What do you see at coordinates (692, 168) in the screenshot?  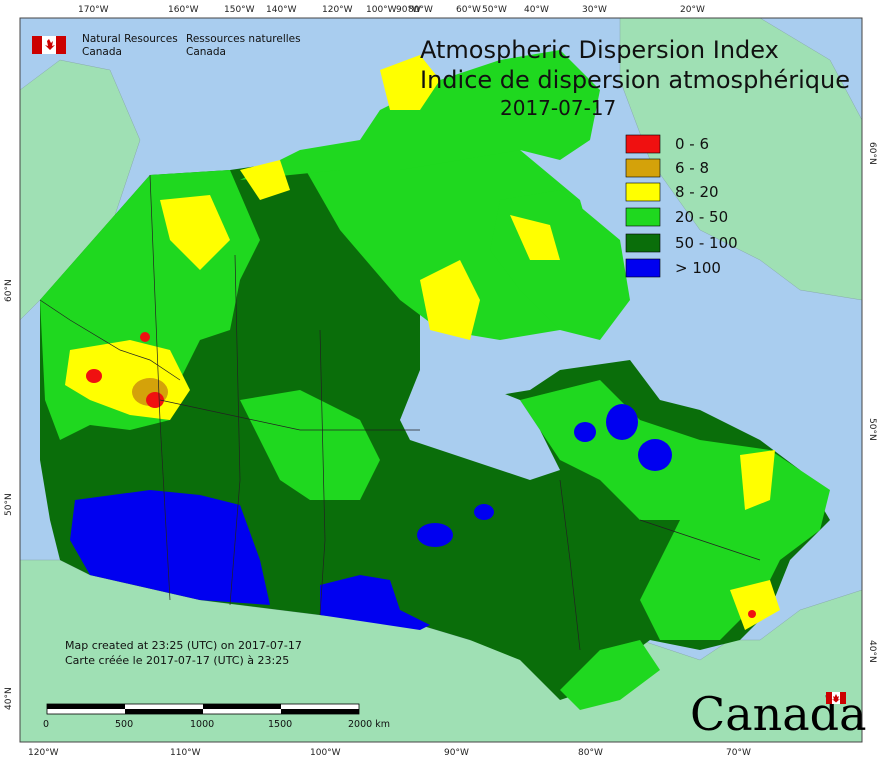 I see `legend-label-1: 6 - 8` at bounding box center [692, 168].